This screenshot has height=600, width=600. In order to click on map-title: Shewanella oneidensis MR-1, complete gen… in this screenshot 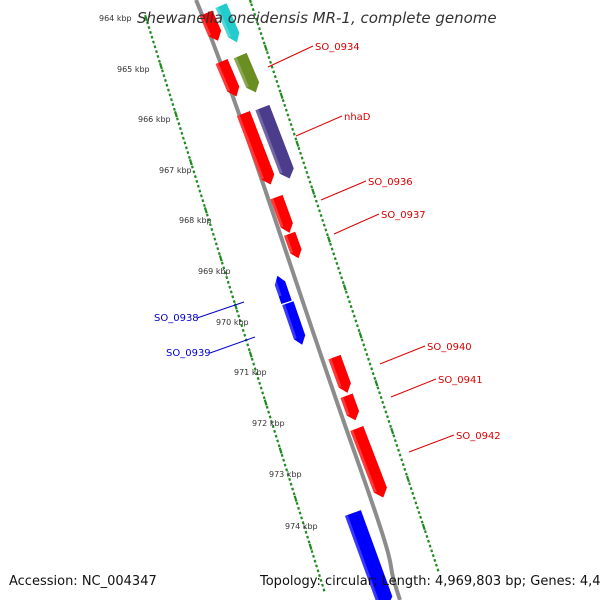, I will do `click(317, 18)`.